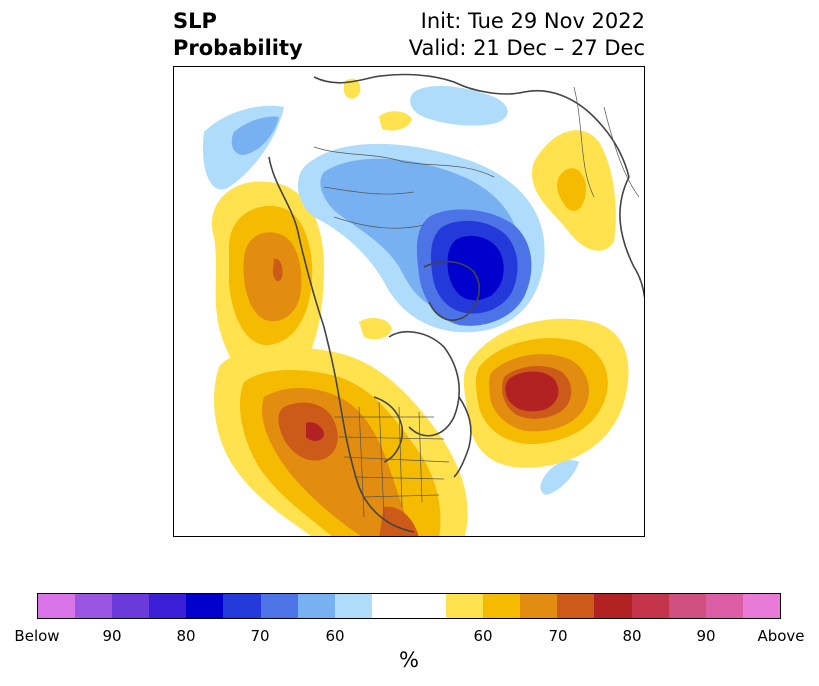  I want to click on colorbar-tick-label: Above, so click(781, 636).